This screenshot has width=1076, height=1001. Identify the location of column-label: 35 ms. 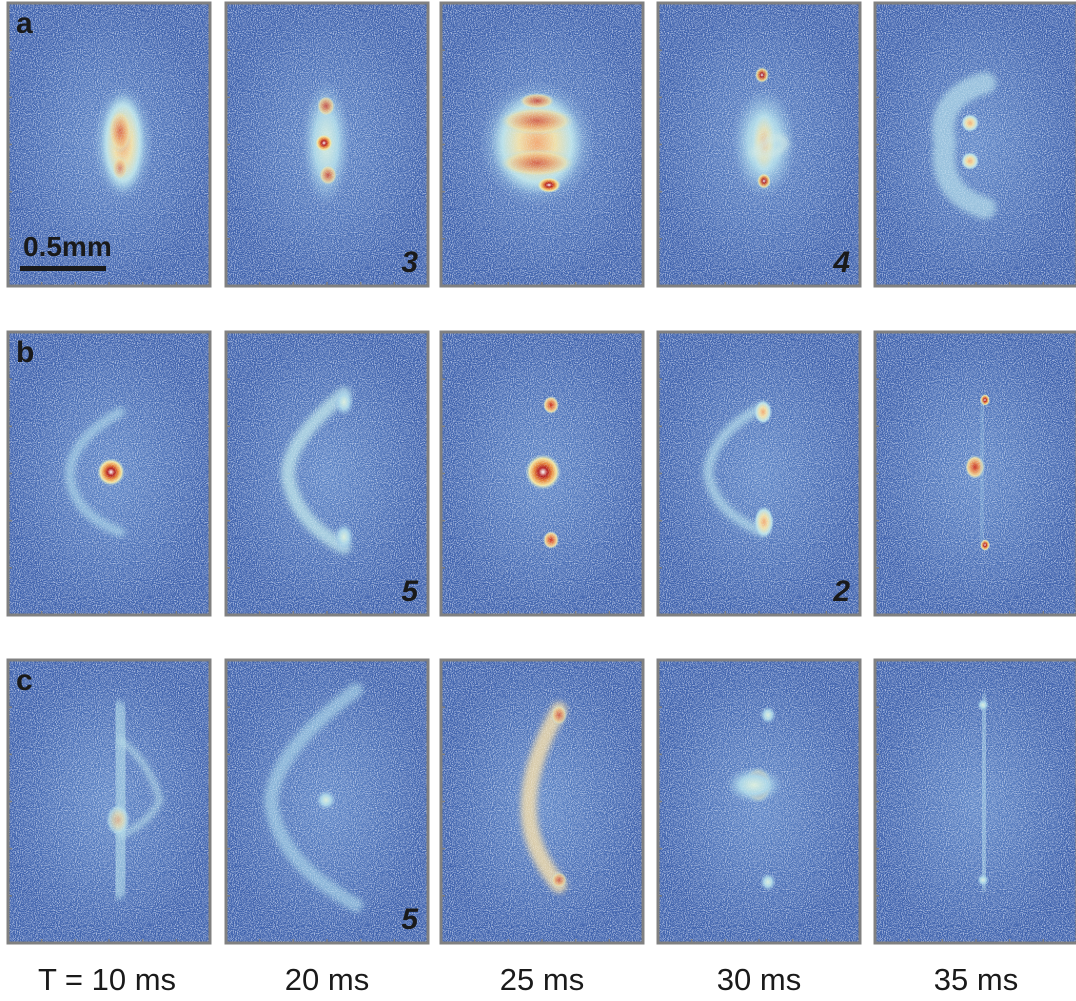
(976, 979).